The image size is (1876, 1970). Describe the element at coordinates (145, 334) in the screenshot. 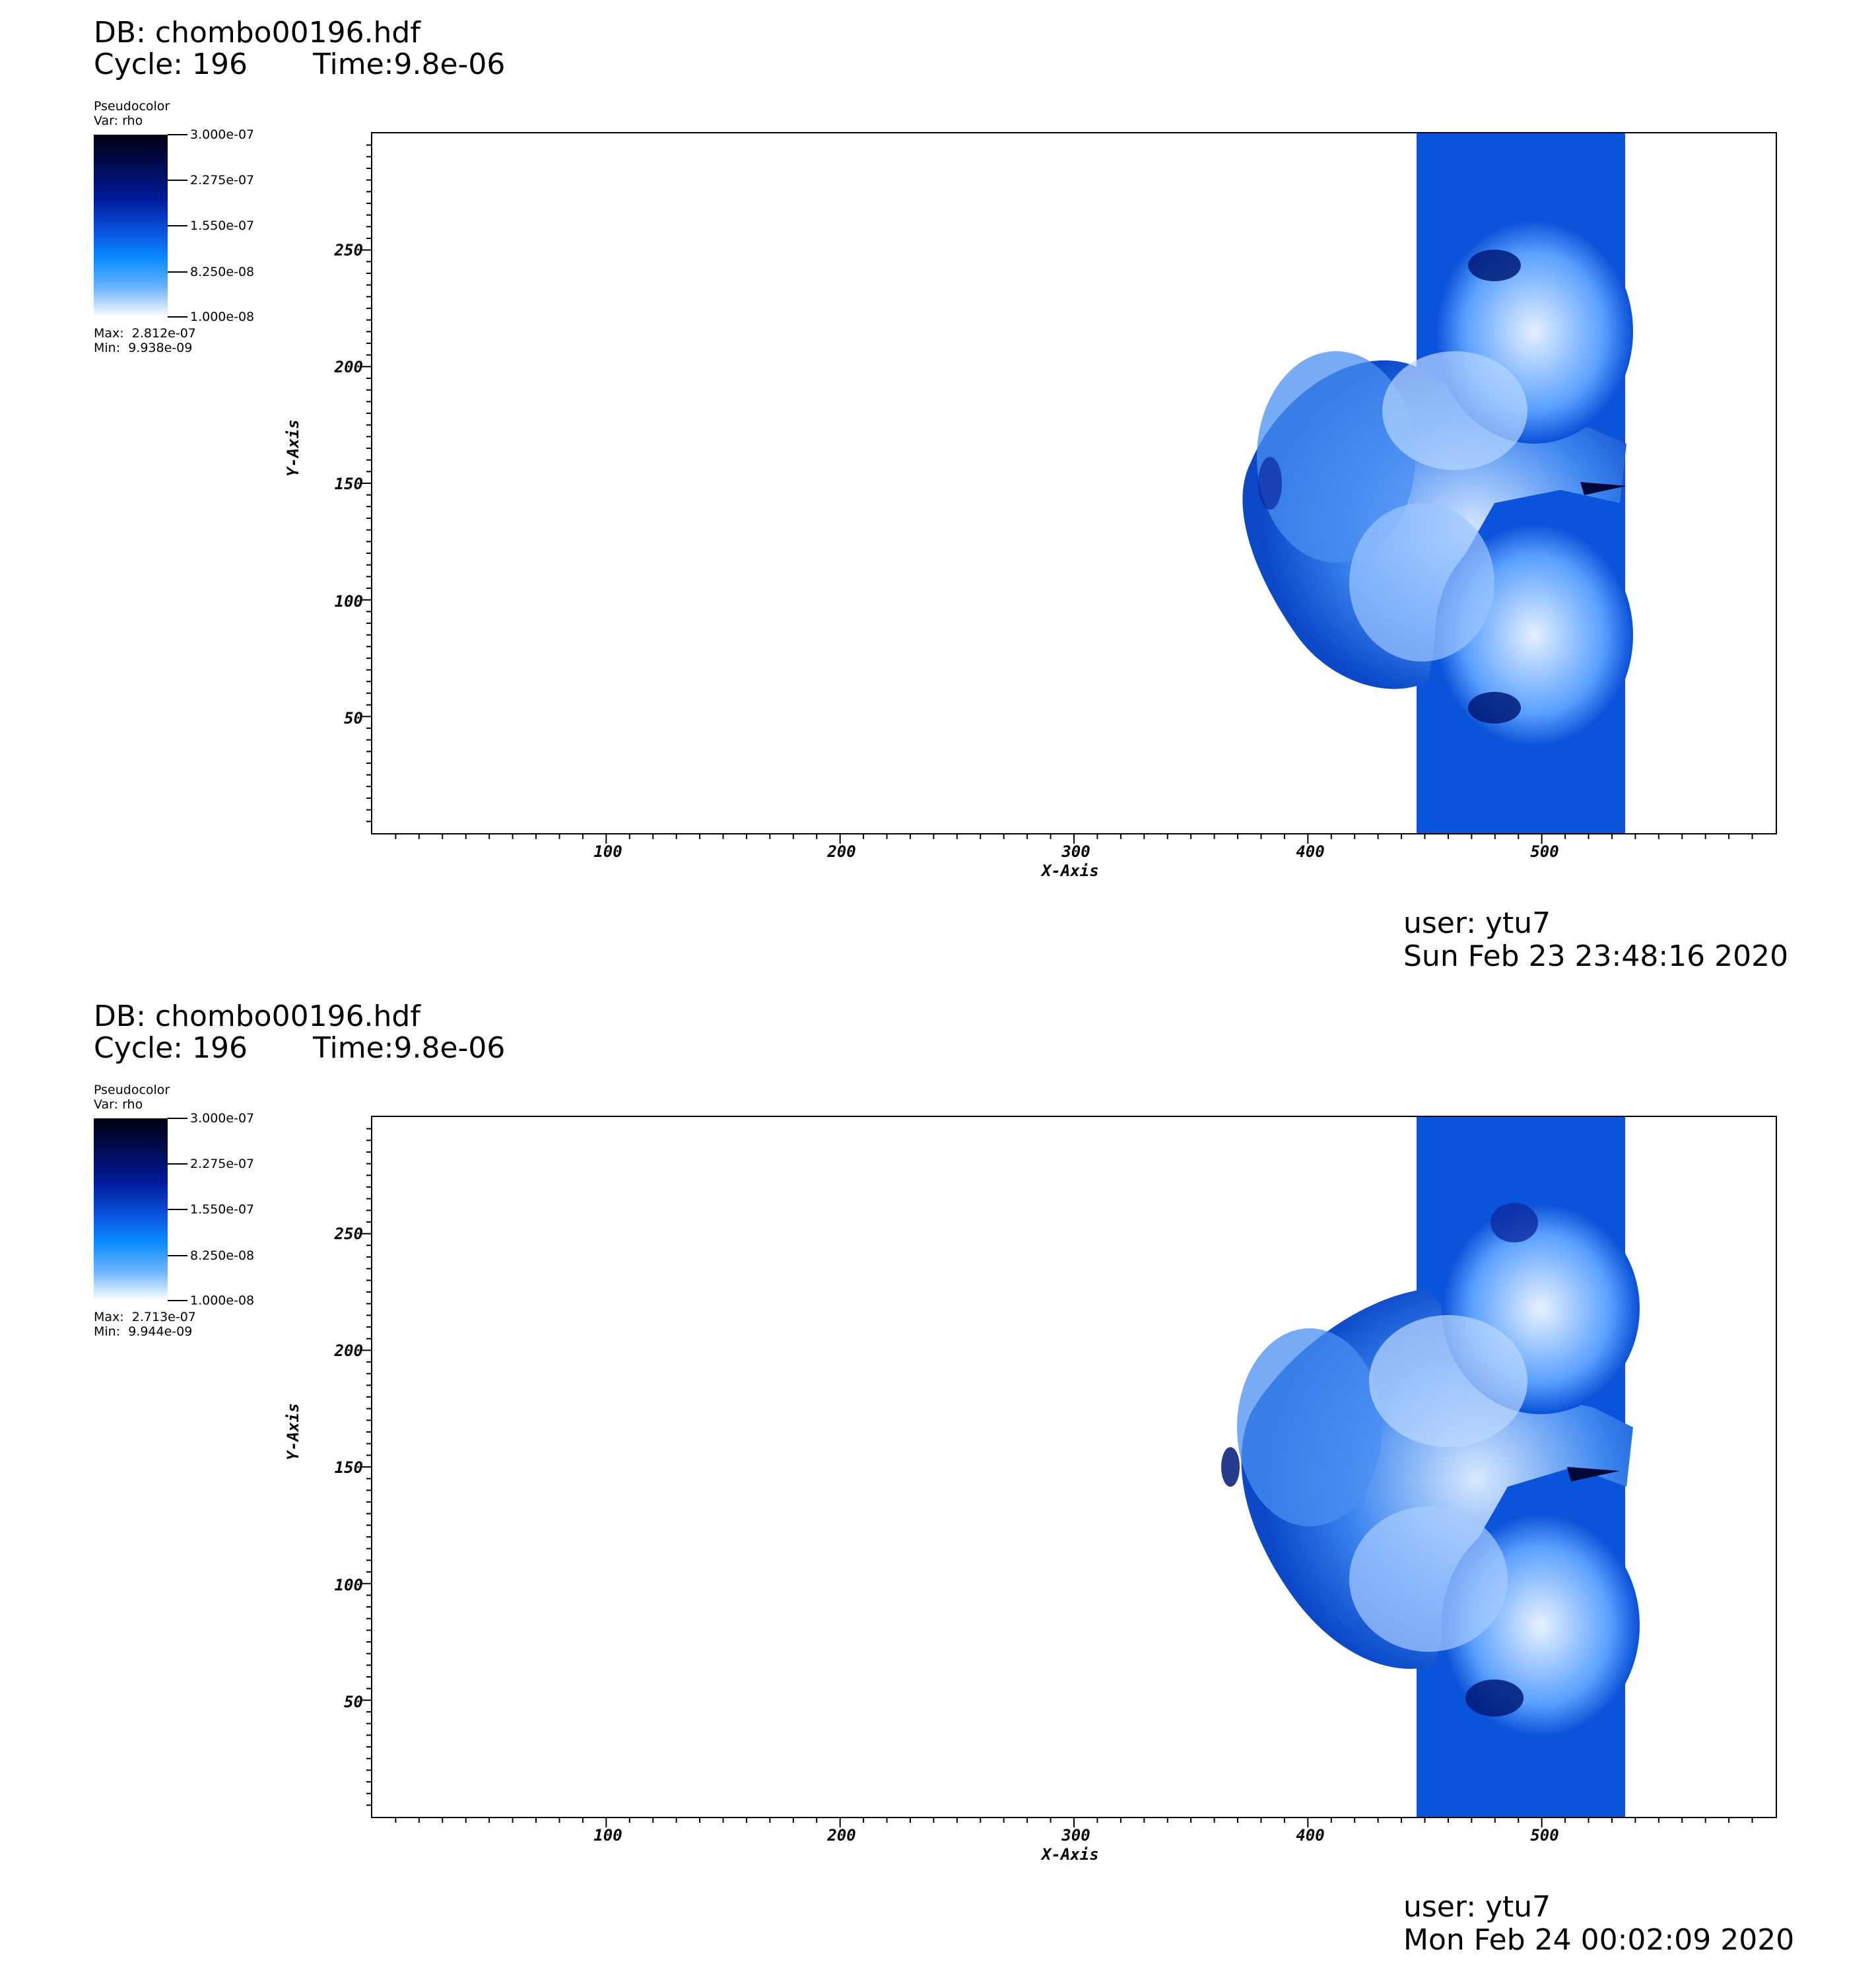

I see `legend-max: Max: 2.812e-07` at that location.